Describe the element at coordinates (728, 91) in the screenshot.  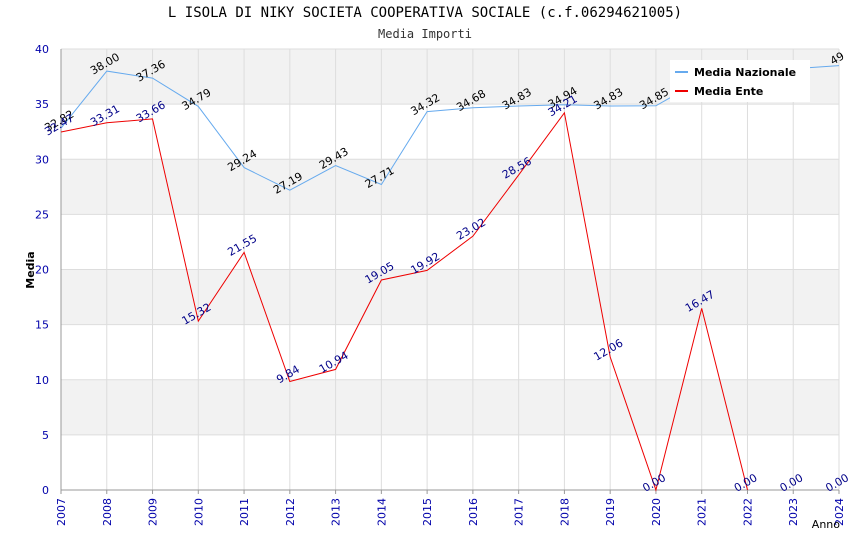
I see `legend-label: Media Ente` at that location.